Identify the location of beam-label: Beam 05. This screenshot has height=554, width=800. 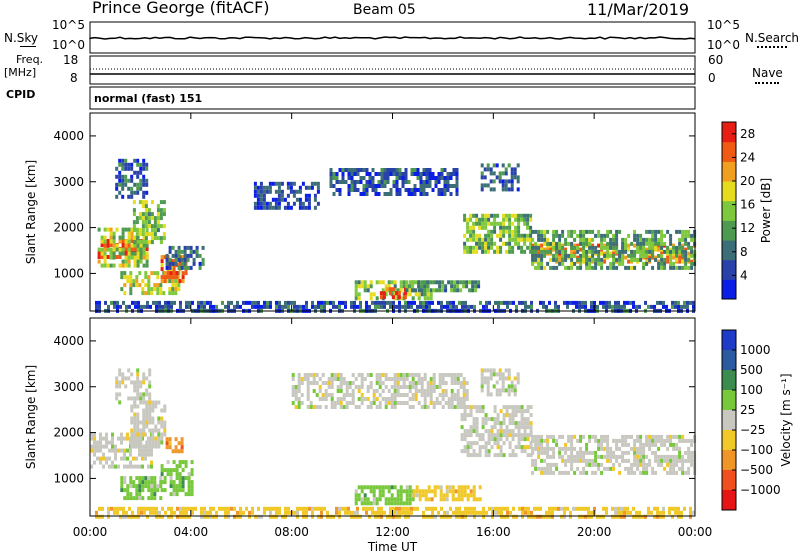
(384, 10).